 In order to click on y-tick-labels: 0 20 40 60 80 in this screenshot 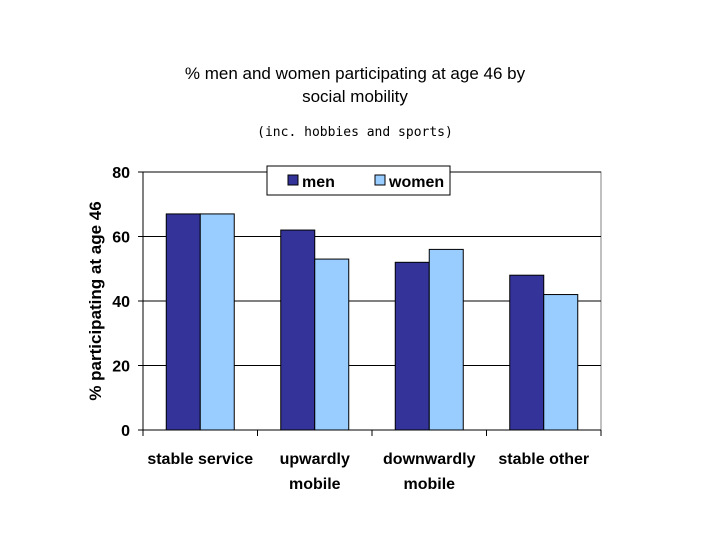, I will do `click(121, 302)`.